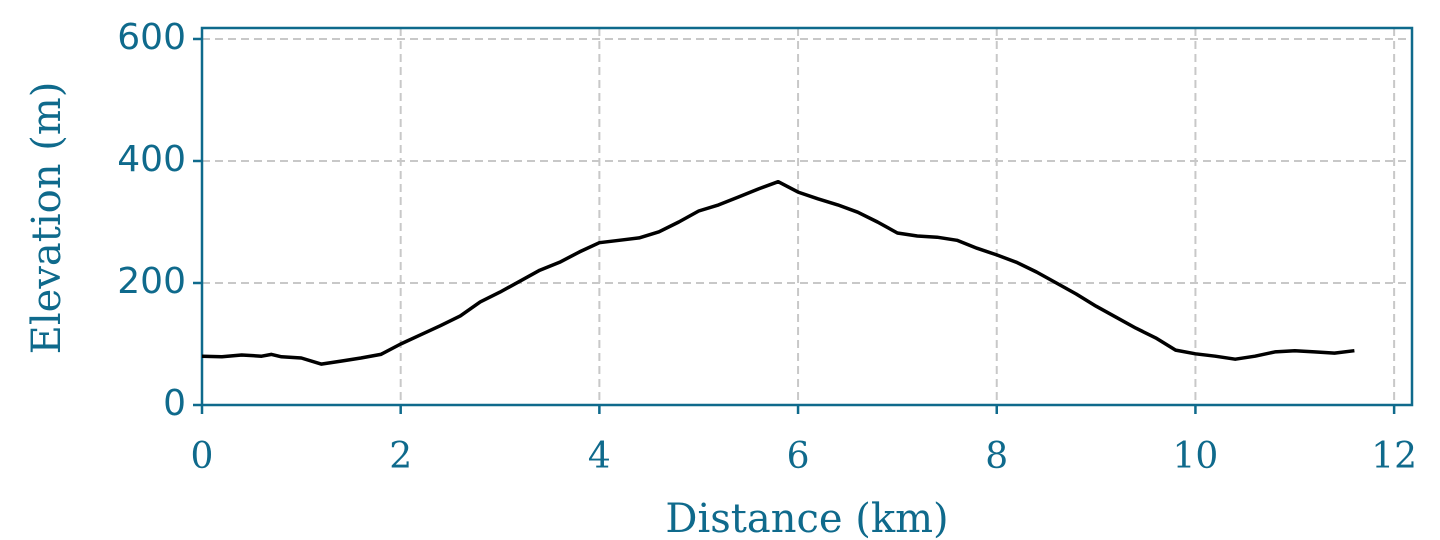 Image resolution: width=1440 pixels, height=540 pixels. Describe the element at coordinates (202, 456) in the screenshot. I see `x-tick-label: 0` at that location.